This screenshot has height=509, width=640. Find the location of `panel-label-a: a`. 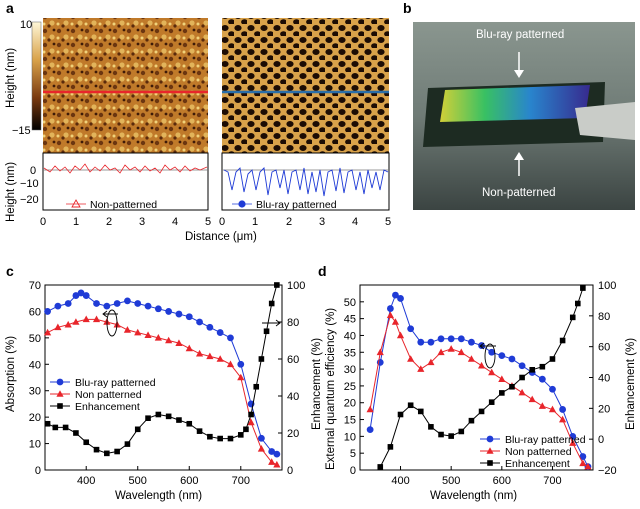

panel-label-a: a is located at coordinates (10, 8).